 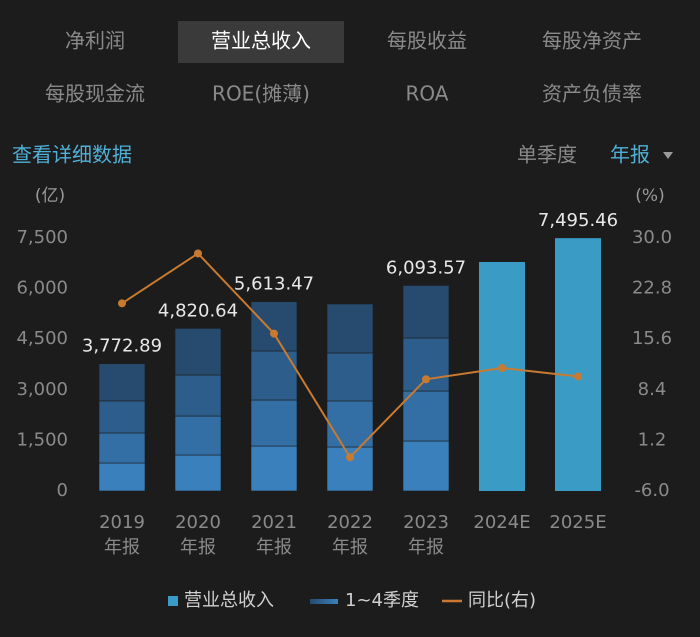 I want to click on value-label: 7,495.46, so click(x=578, y=220).